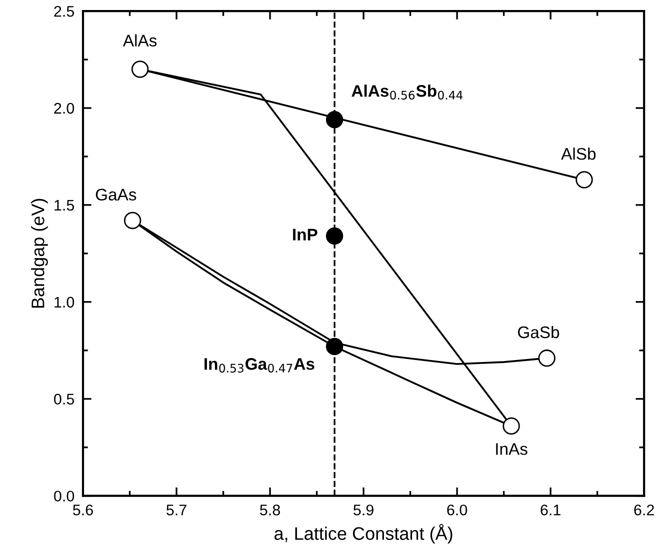 Image resolution: width=664 pixels, height=554 pixels. Describe the element at coordinates (578, 154) in the screenshot. I see `annotation: AlSb` at that location.